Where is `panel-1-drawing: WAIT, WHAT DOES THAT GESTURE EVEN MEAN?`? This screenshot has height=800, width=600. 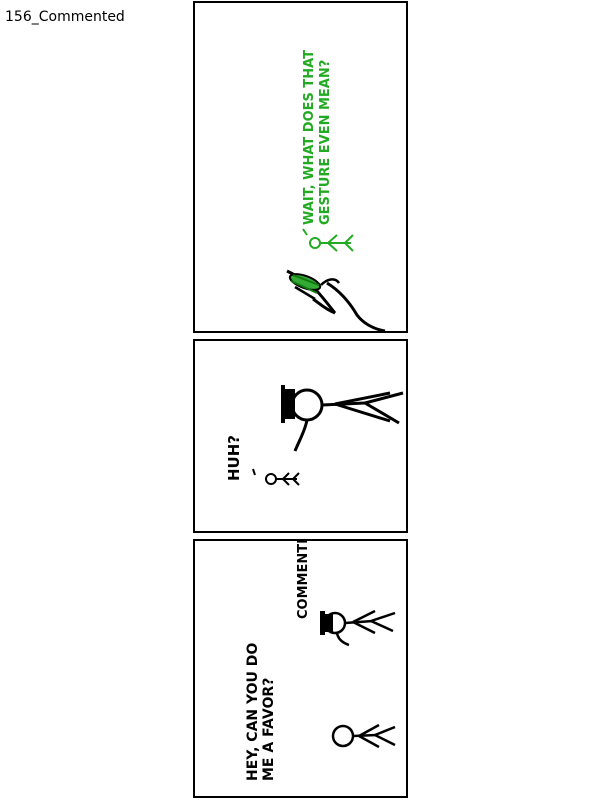
panel-1-drawing: WAIT, WHAT DOES THAT GESTURE EVEN MEAN? is located at coordinates (300, 167).